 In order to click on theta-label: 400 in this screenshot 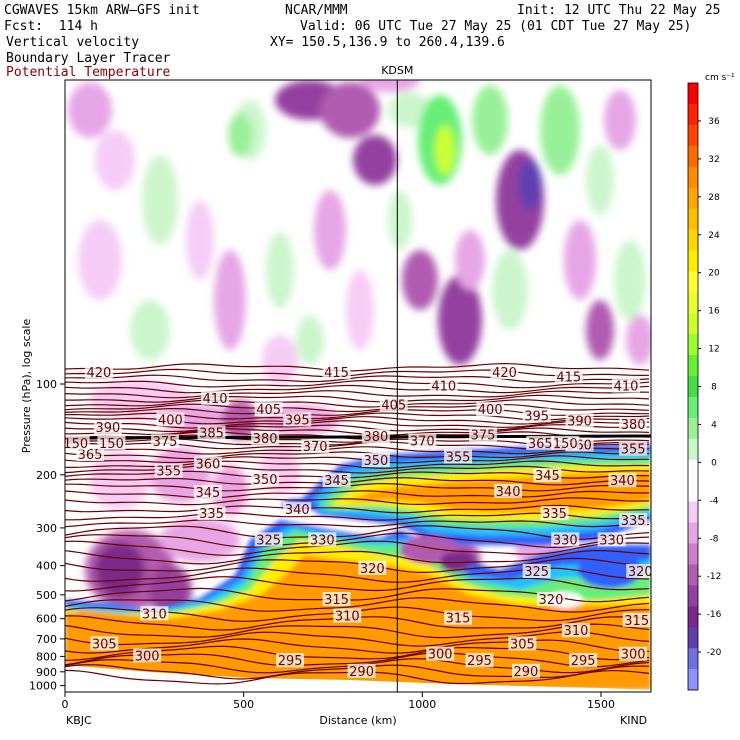, I will do `click(490, 410)`.